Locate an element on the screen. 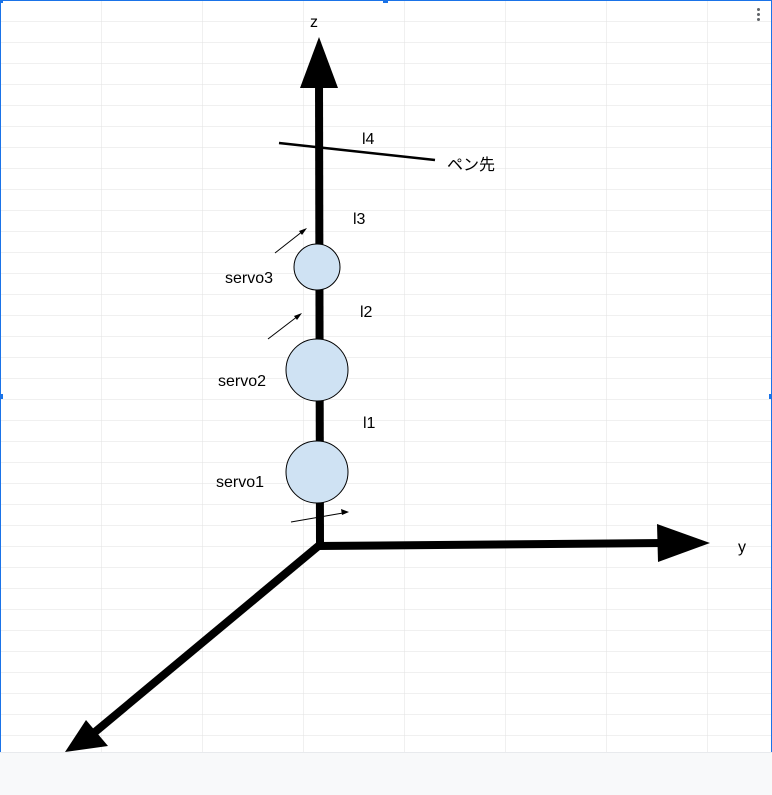 The width and height of the screenshot is (772, 795). link-l1-label: l1 is located at coordinates (369, 423).